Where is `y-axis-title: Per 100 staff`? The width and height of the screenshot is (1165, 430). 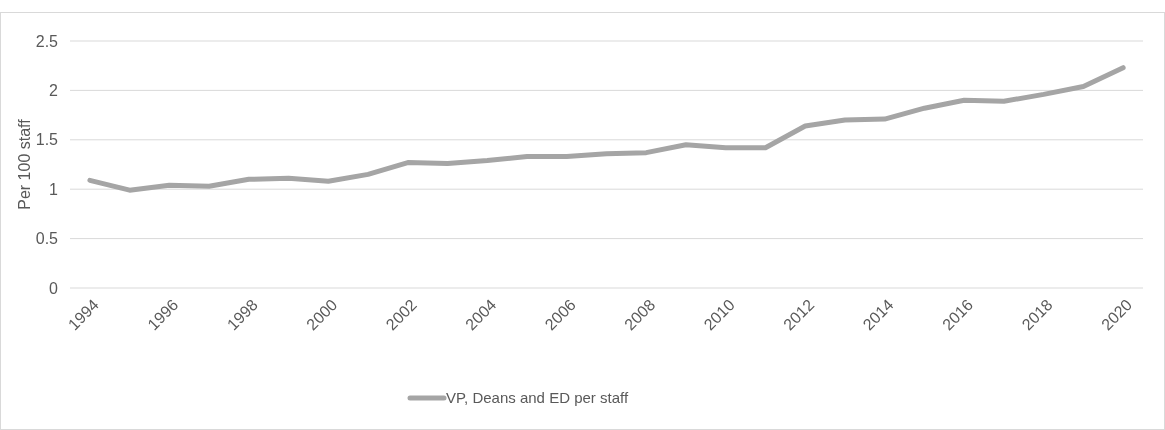 y-axis-title: Per 100 staff is located at coordinates (24, 164).